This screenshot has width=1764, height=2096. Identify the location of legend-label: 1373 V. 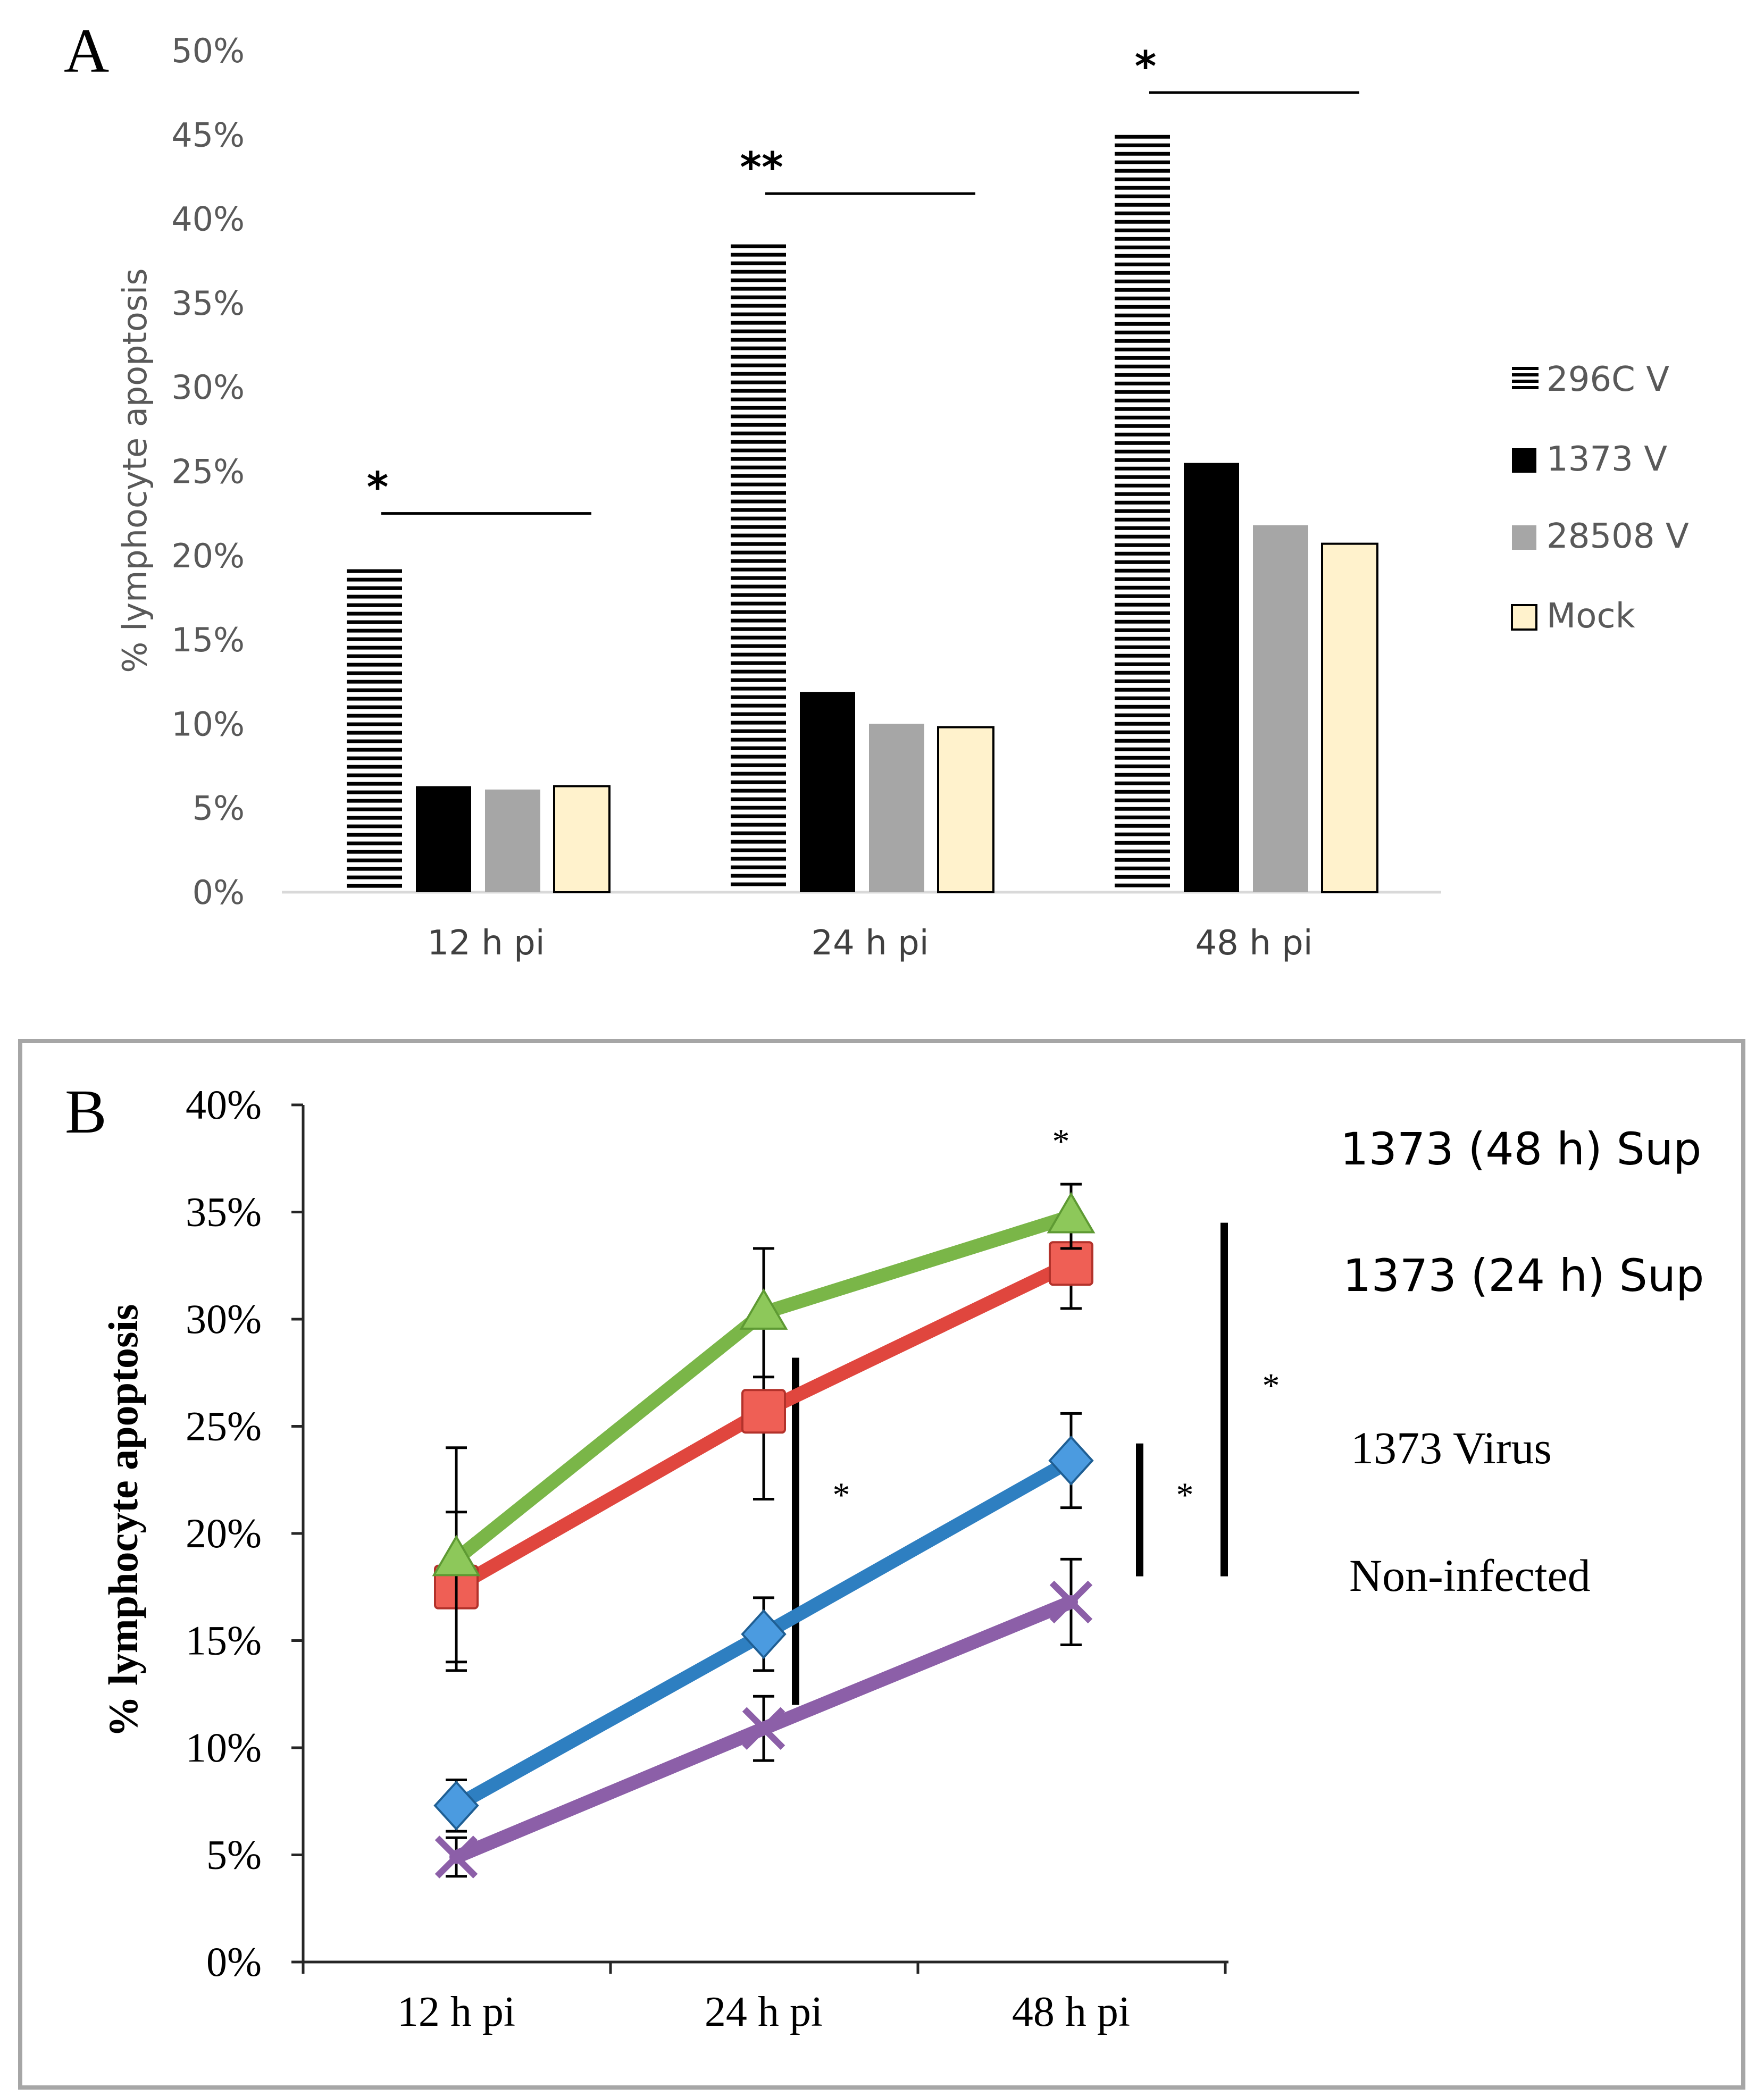
(1606, 459).